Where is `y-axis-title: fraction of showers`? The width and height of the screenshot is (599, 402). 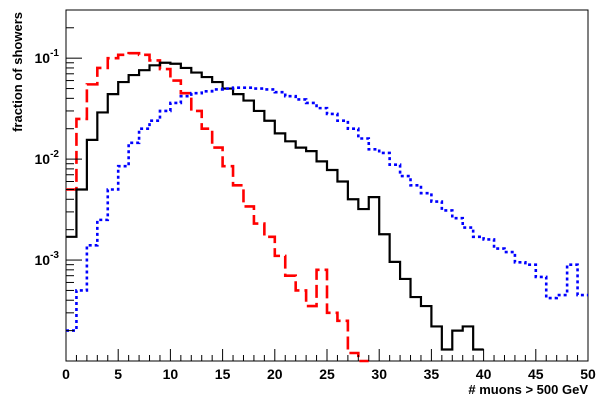 y-axis-title: fraction of showers is located at coordinates (17, 72).